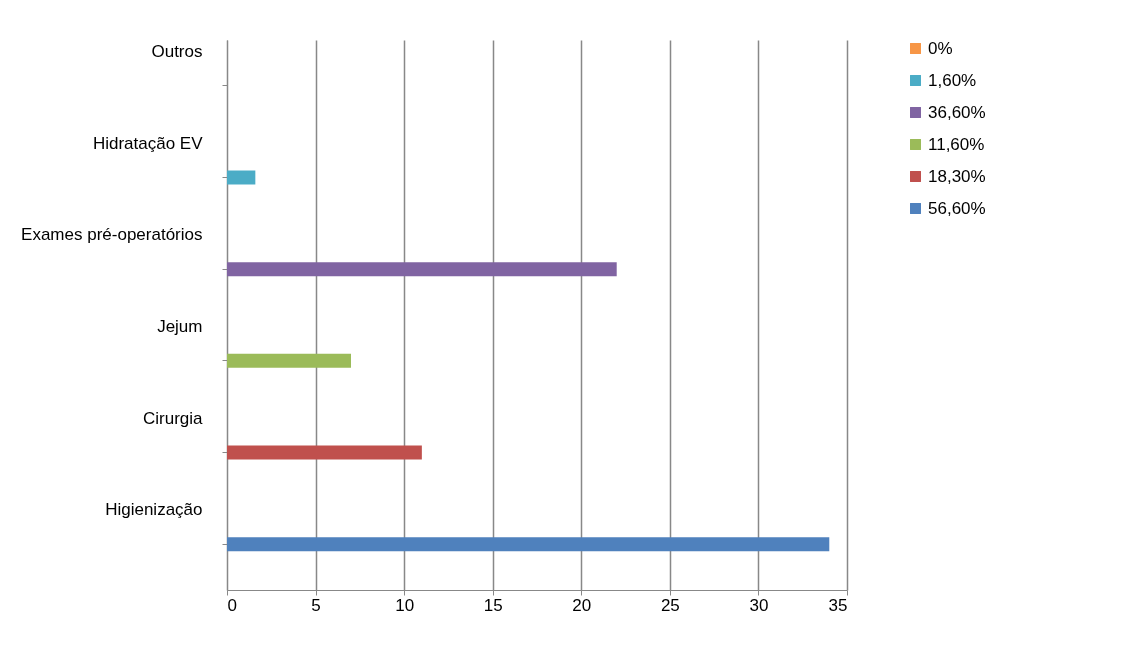  What do you see at coordinates (670, 605) in the screenshot?
I see `x-tick-label: 25` at bounding box center [670, 605].